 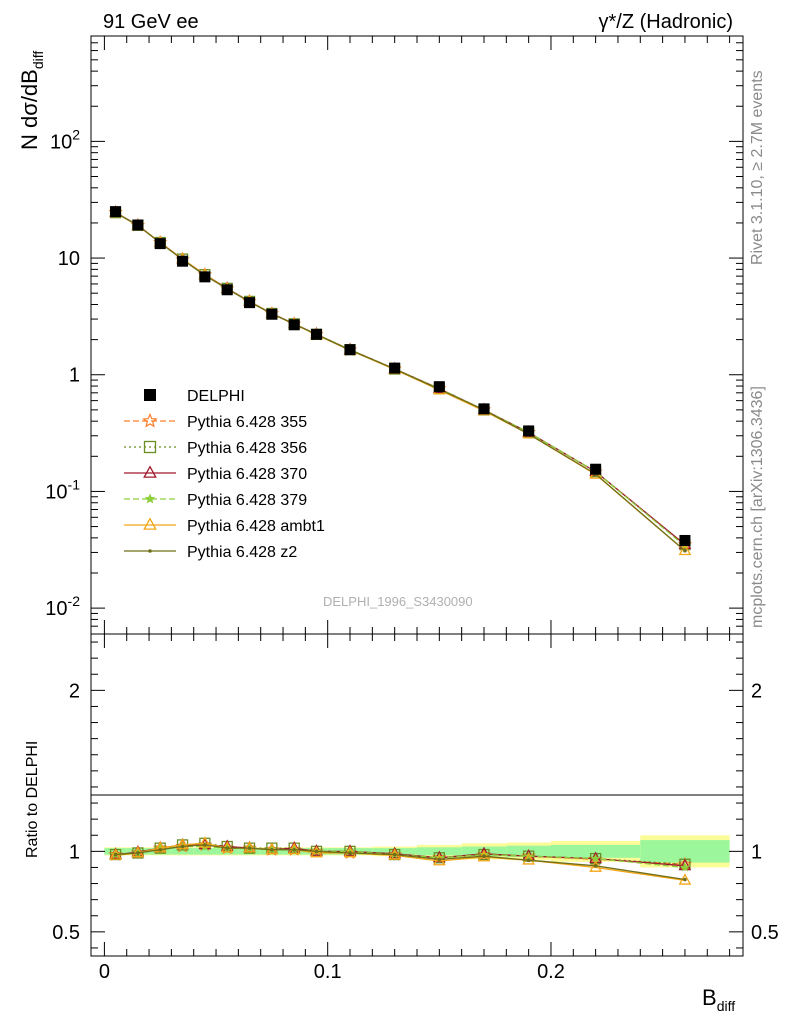 I want to click on main-y-tick-label: 10⁻², so click(x=62, y=606).